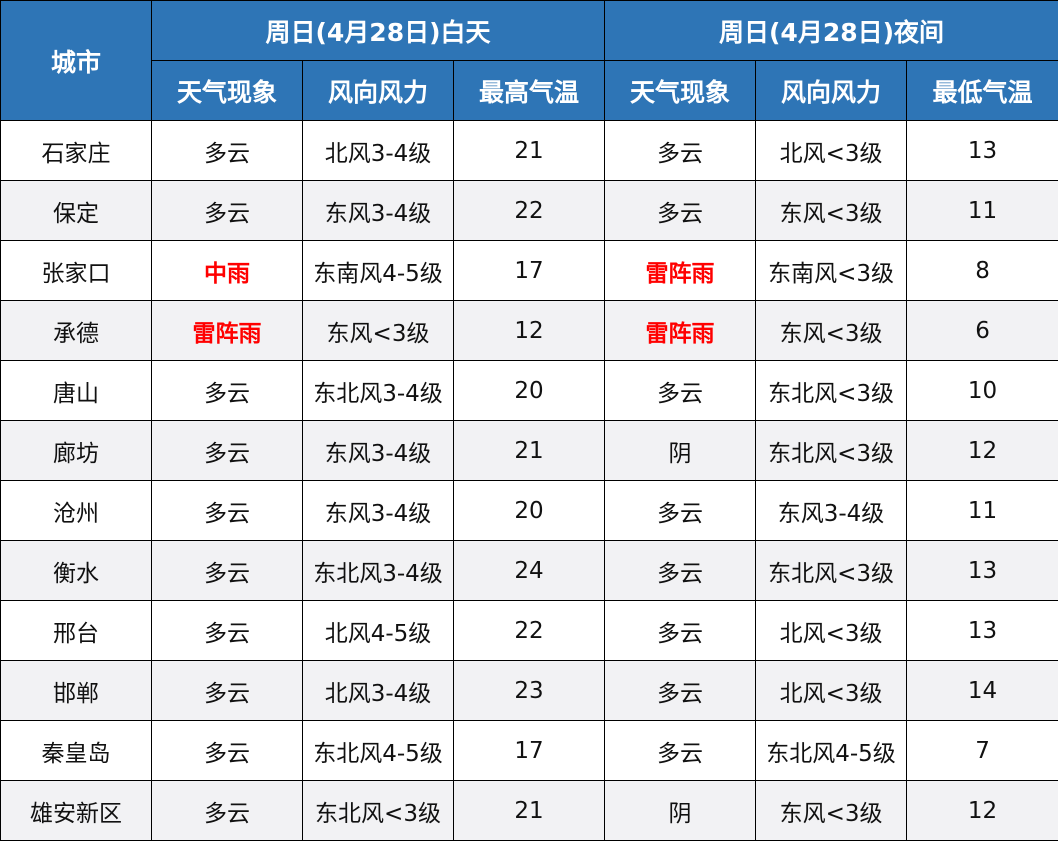 The image size is (1058, 841). What do you see at coordinates (76, 630) in the screenshot?
I see `cell-city: 邢台` at bounding box center [76, 630].